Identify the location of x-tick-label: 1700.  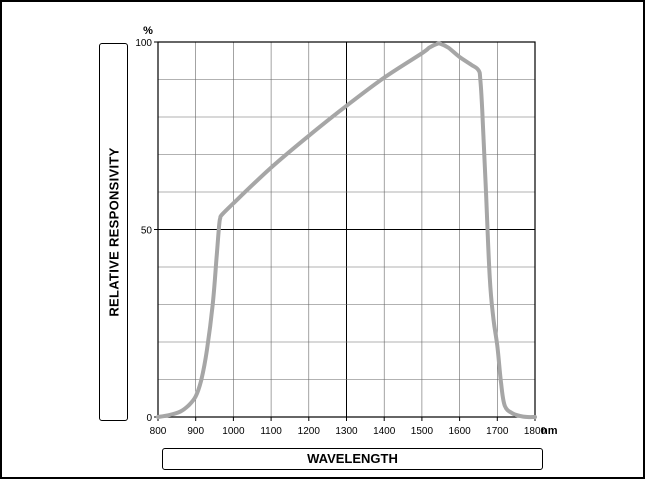
(497, 431).